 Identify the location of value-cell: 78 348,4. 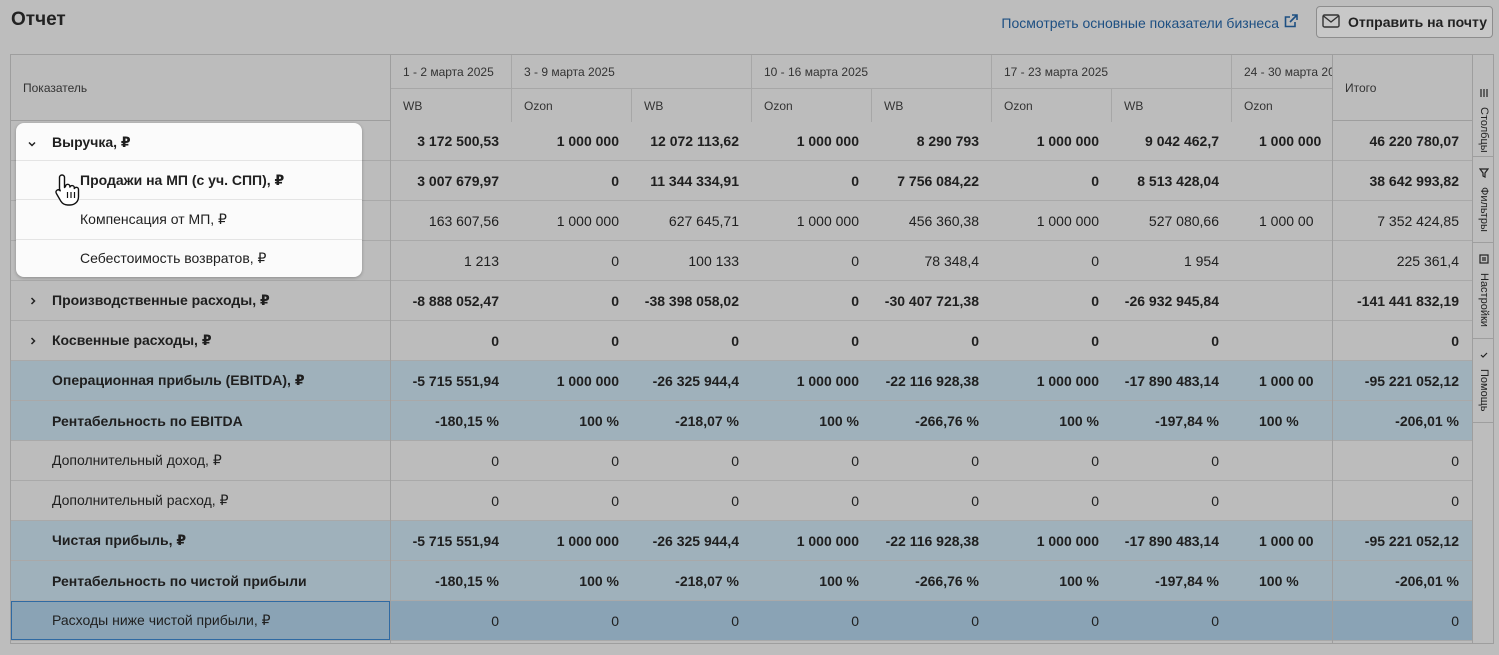
(952, 260).